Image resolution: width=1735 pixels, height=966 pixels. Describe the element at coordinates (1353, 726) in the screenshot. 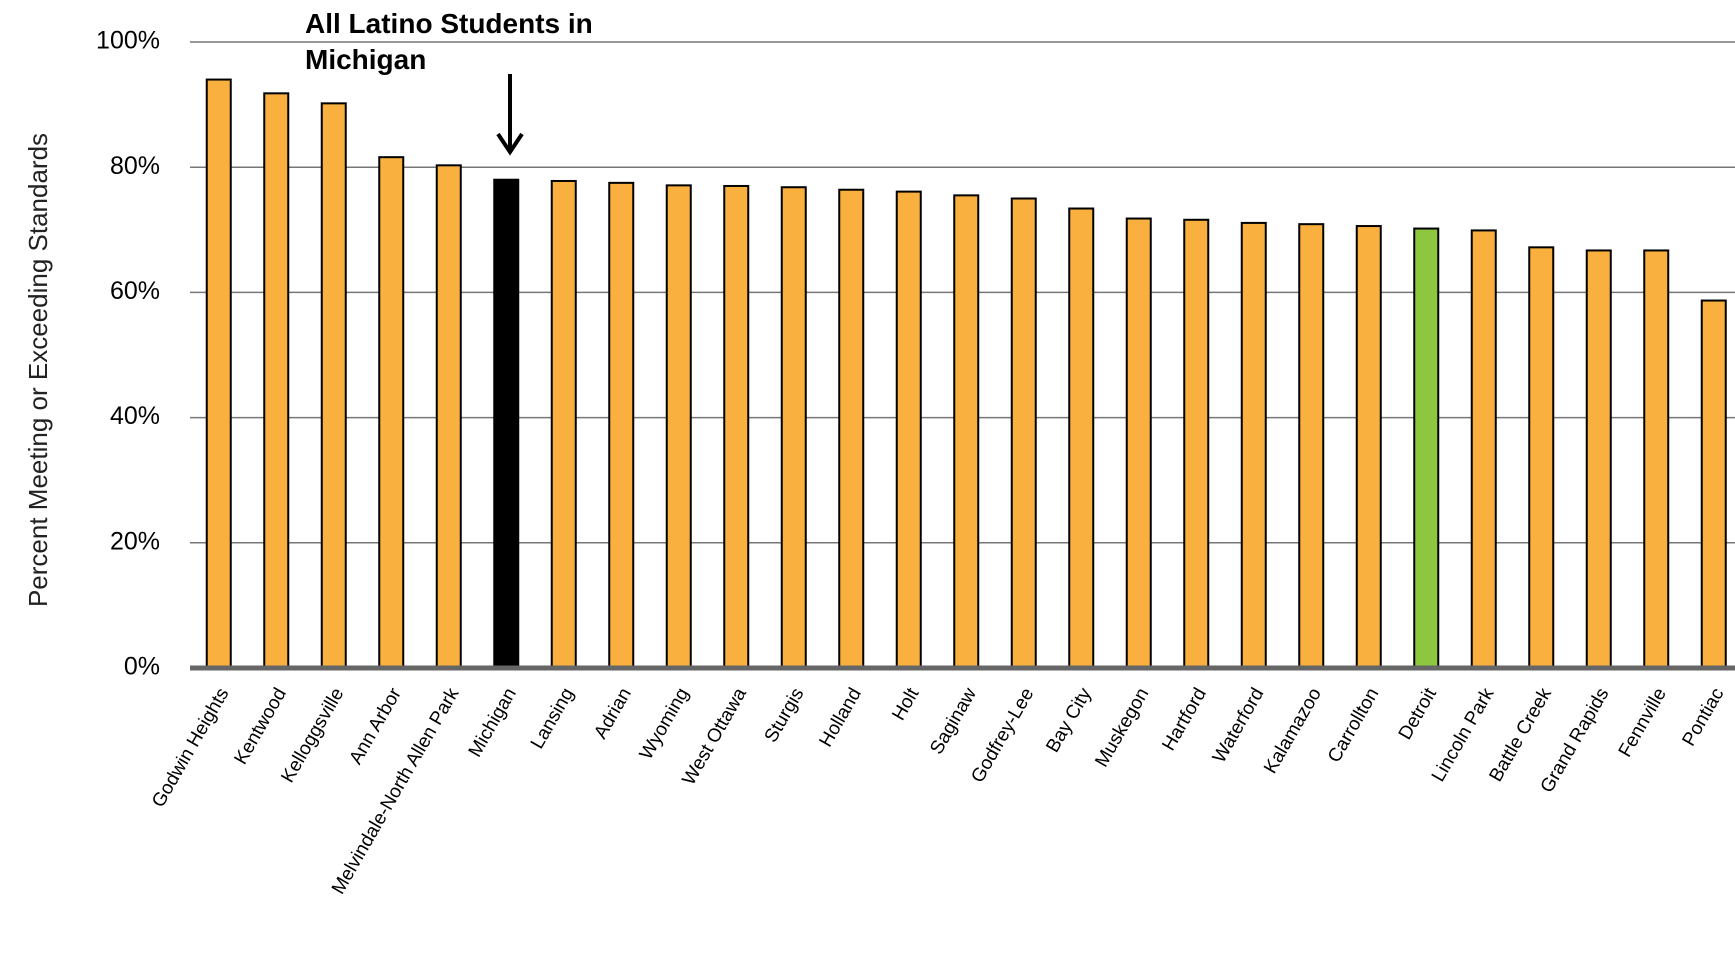

I see `x-tick-label: Carrollton` at that location.